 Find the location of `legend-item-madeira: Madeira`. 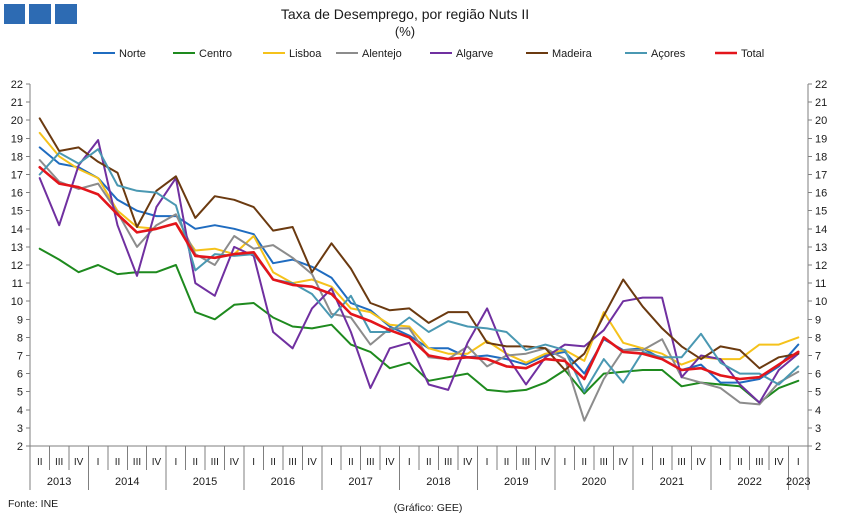

legend-item-madeira: Madeira is located at coordinates (559, 54).